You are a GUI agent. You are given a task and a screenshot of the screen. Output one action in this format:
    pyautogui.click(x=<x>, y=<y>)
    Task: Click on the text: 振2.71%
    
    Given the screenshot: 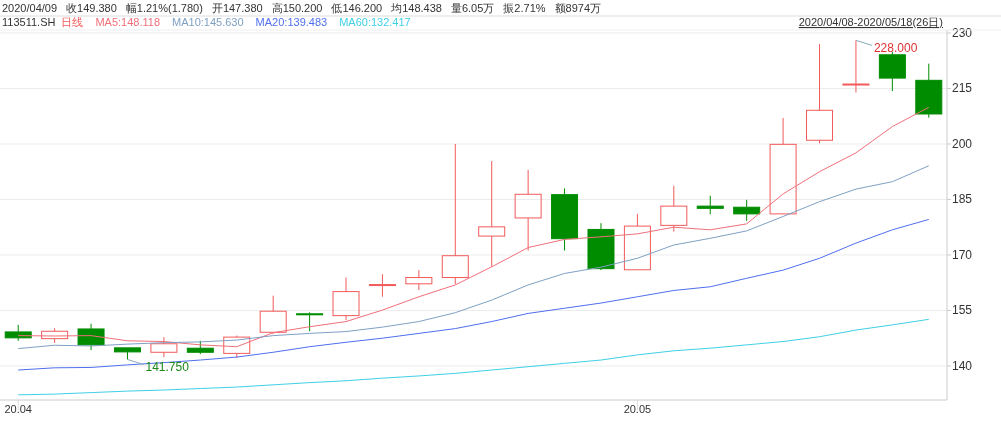 What is the action you would take?
    pyautogui.click(x=524, y=8)
    